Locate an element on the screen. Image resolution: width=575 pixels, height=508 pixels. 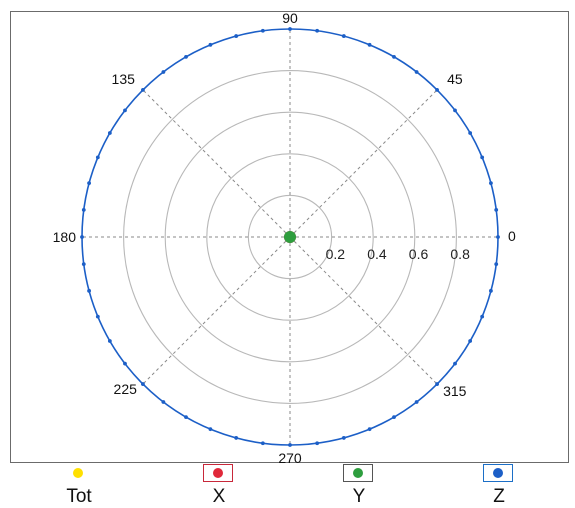
legend-box-y is located at coordinates (358, 473).